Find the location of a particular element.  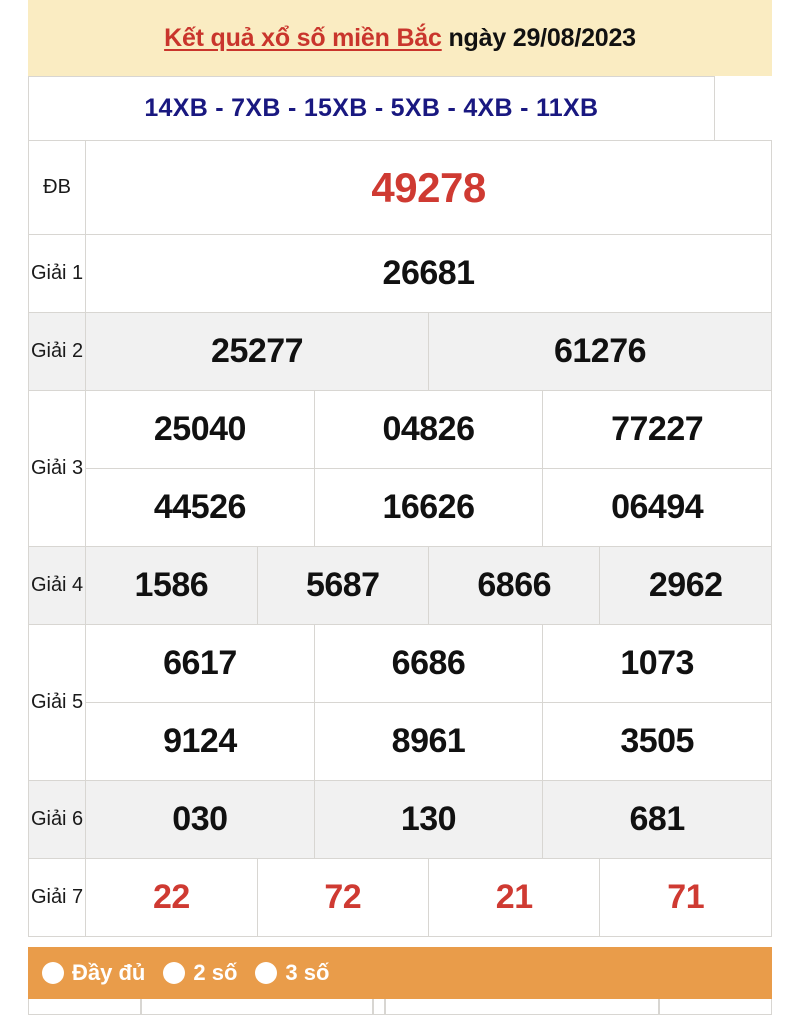

filter-option-full: Đầy đủ is located at coordinates (93, 973).